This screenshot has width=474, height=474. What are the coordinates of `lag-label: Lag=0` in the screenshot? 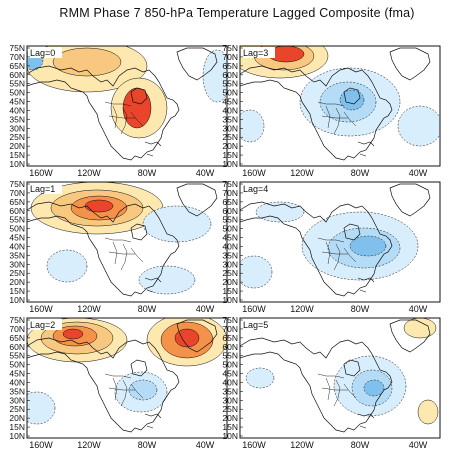 It's located at (42, 53).